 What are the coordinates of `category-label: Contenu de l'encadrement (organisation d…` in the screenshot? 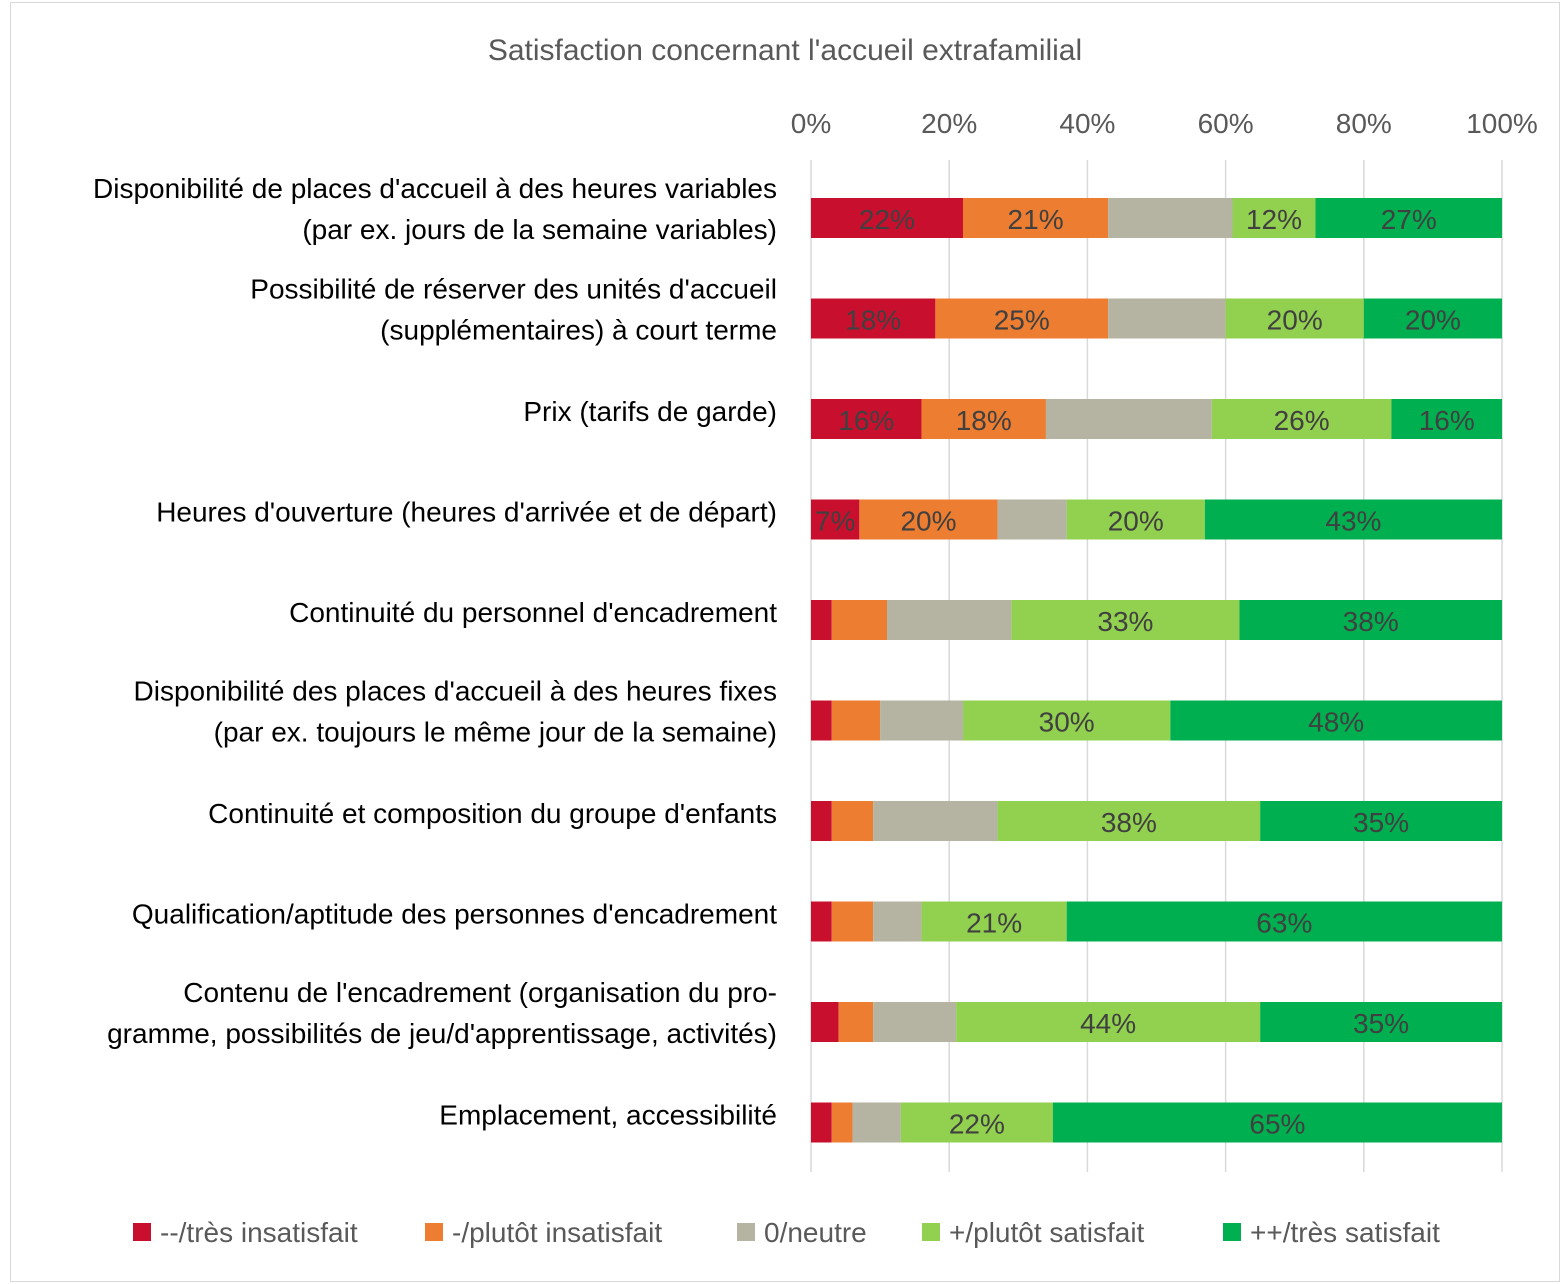 It's located at (480, 992).